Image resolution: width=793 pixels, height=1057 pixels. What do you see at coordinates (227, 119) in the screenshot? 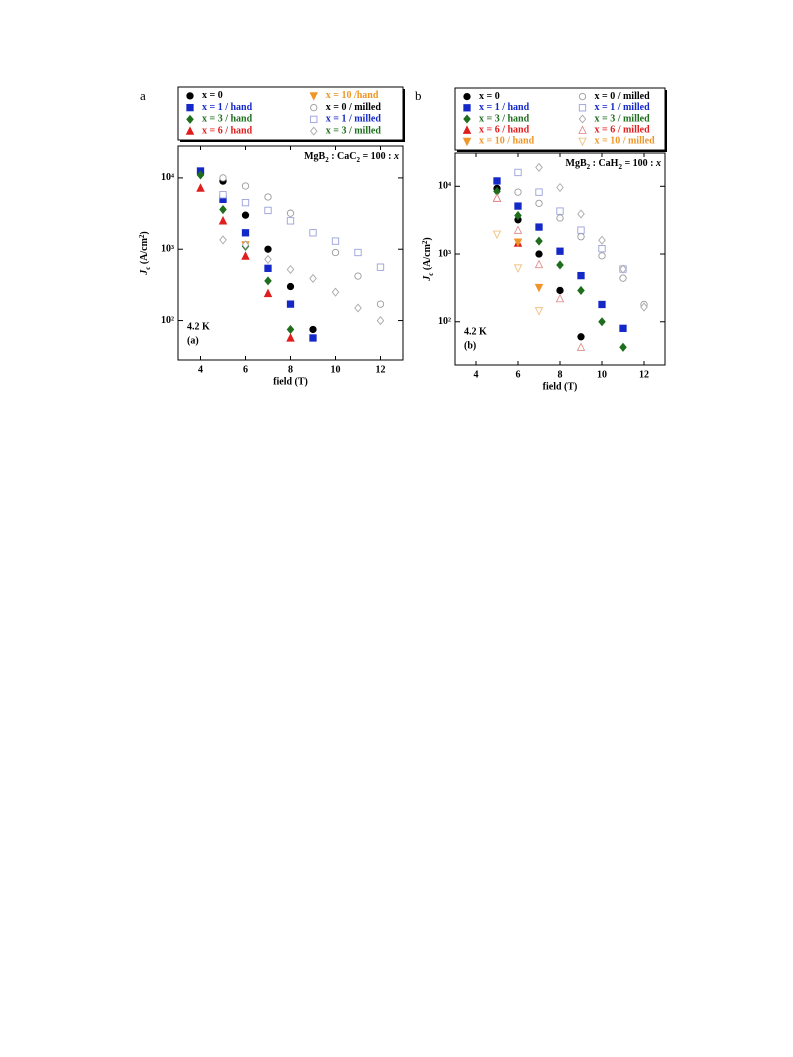
I see `legend-label: x = 3 / hand` at bounding box center [227, 119].